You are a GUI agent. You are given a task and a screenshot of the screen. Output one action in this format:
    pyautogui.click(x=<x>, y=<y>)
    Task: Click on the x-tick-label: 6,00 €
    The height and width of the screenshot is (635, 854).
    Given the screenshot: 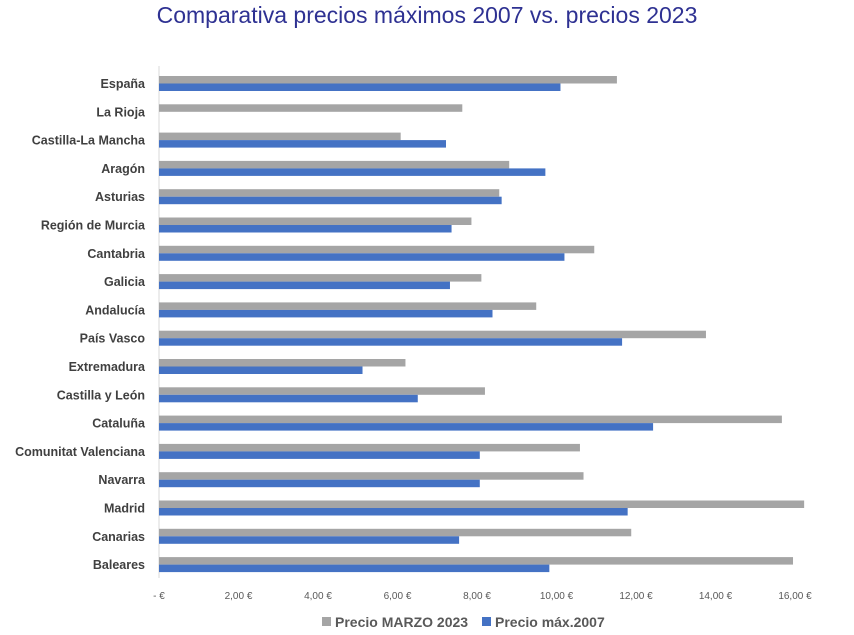 What is the action you would take?
    pyautogui.click(x=398, y=596)
    